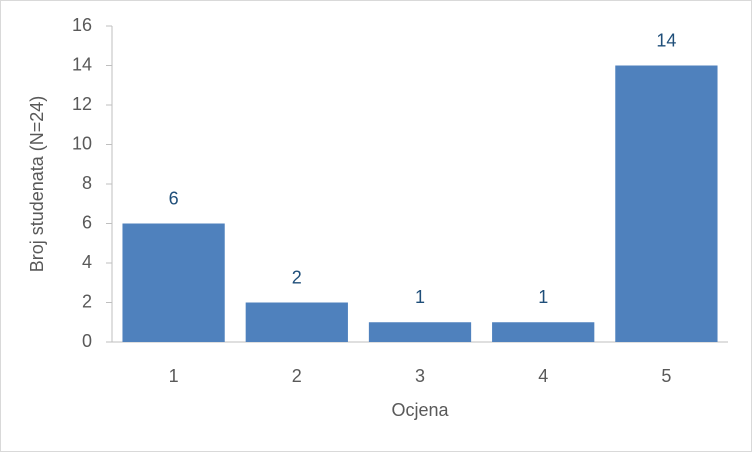 This screenshot has width=752, height=452. I want to click on x-tick-label: 1, so click(174, 376).